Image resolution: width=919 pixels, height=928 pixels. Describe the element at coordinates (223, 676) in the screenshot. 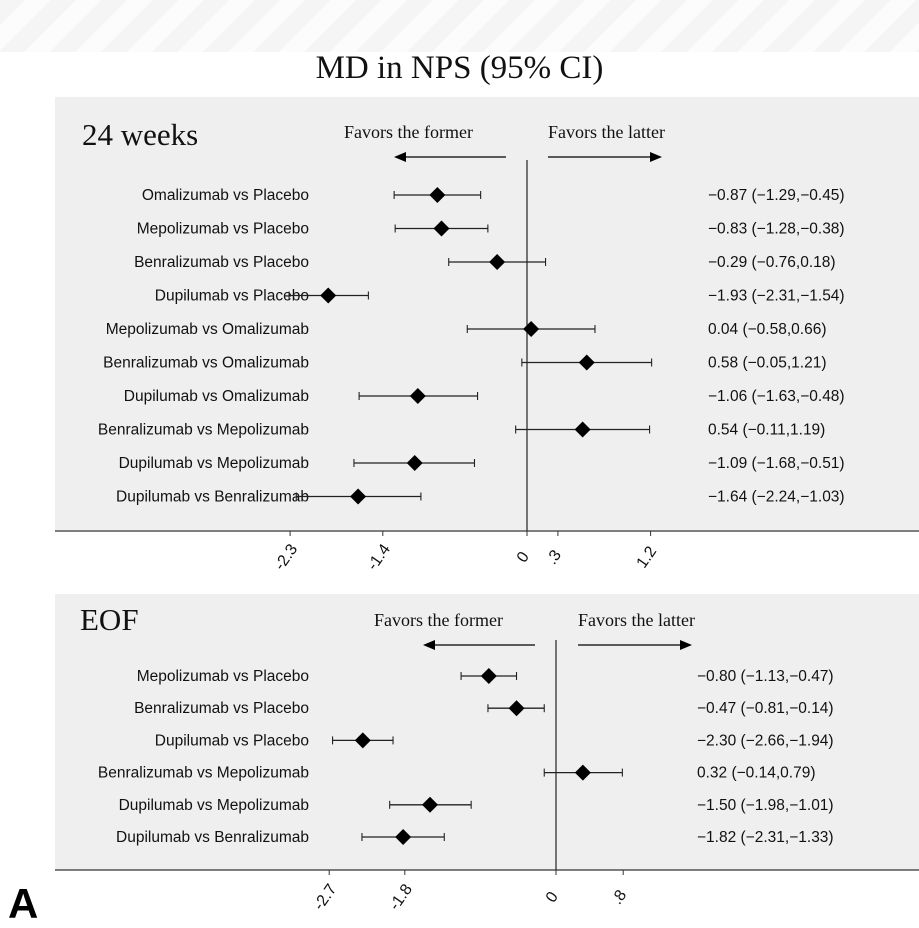

I see `row-label-eof: Mepolizumab vs Placebo` at that location.